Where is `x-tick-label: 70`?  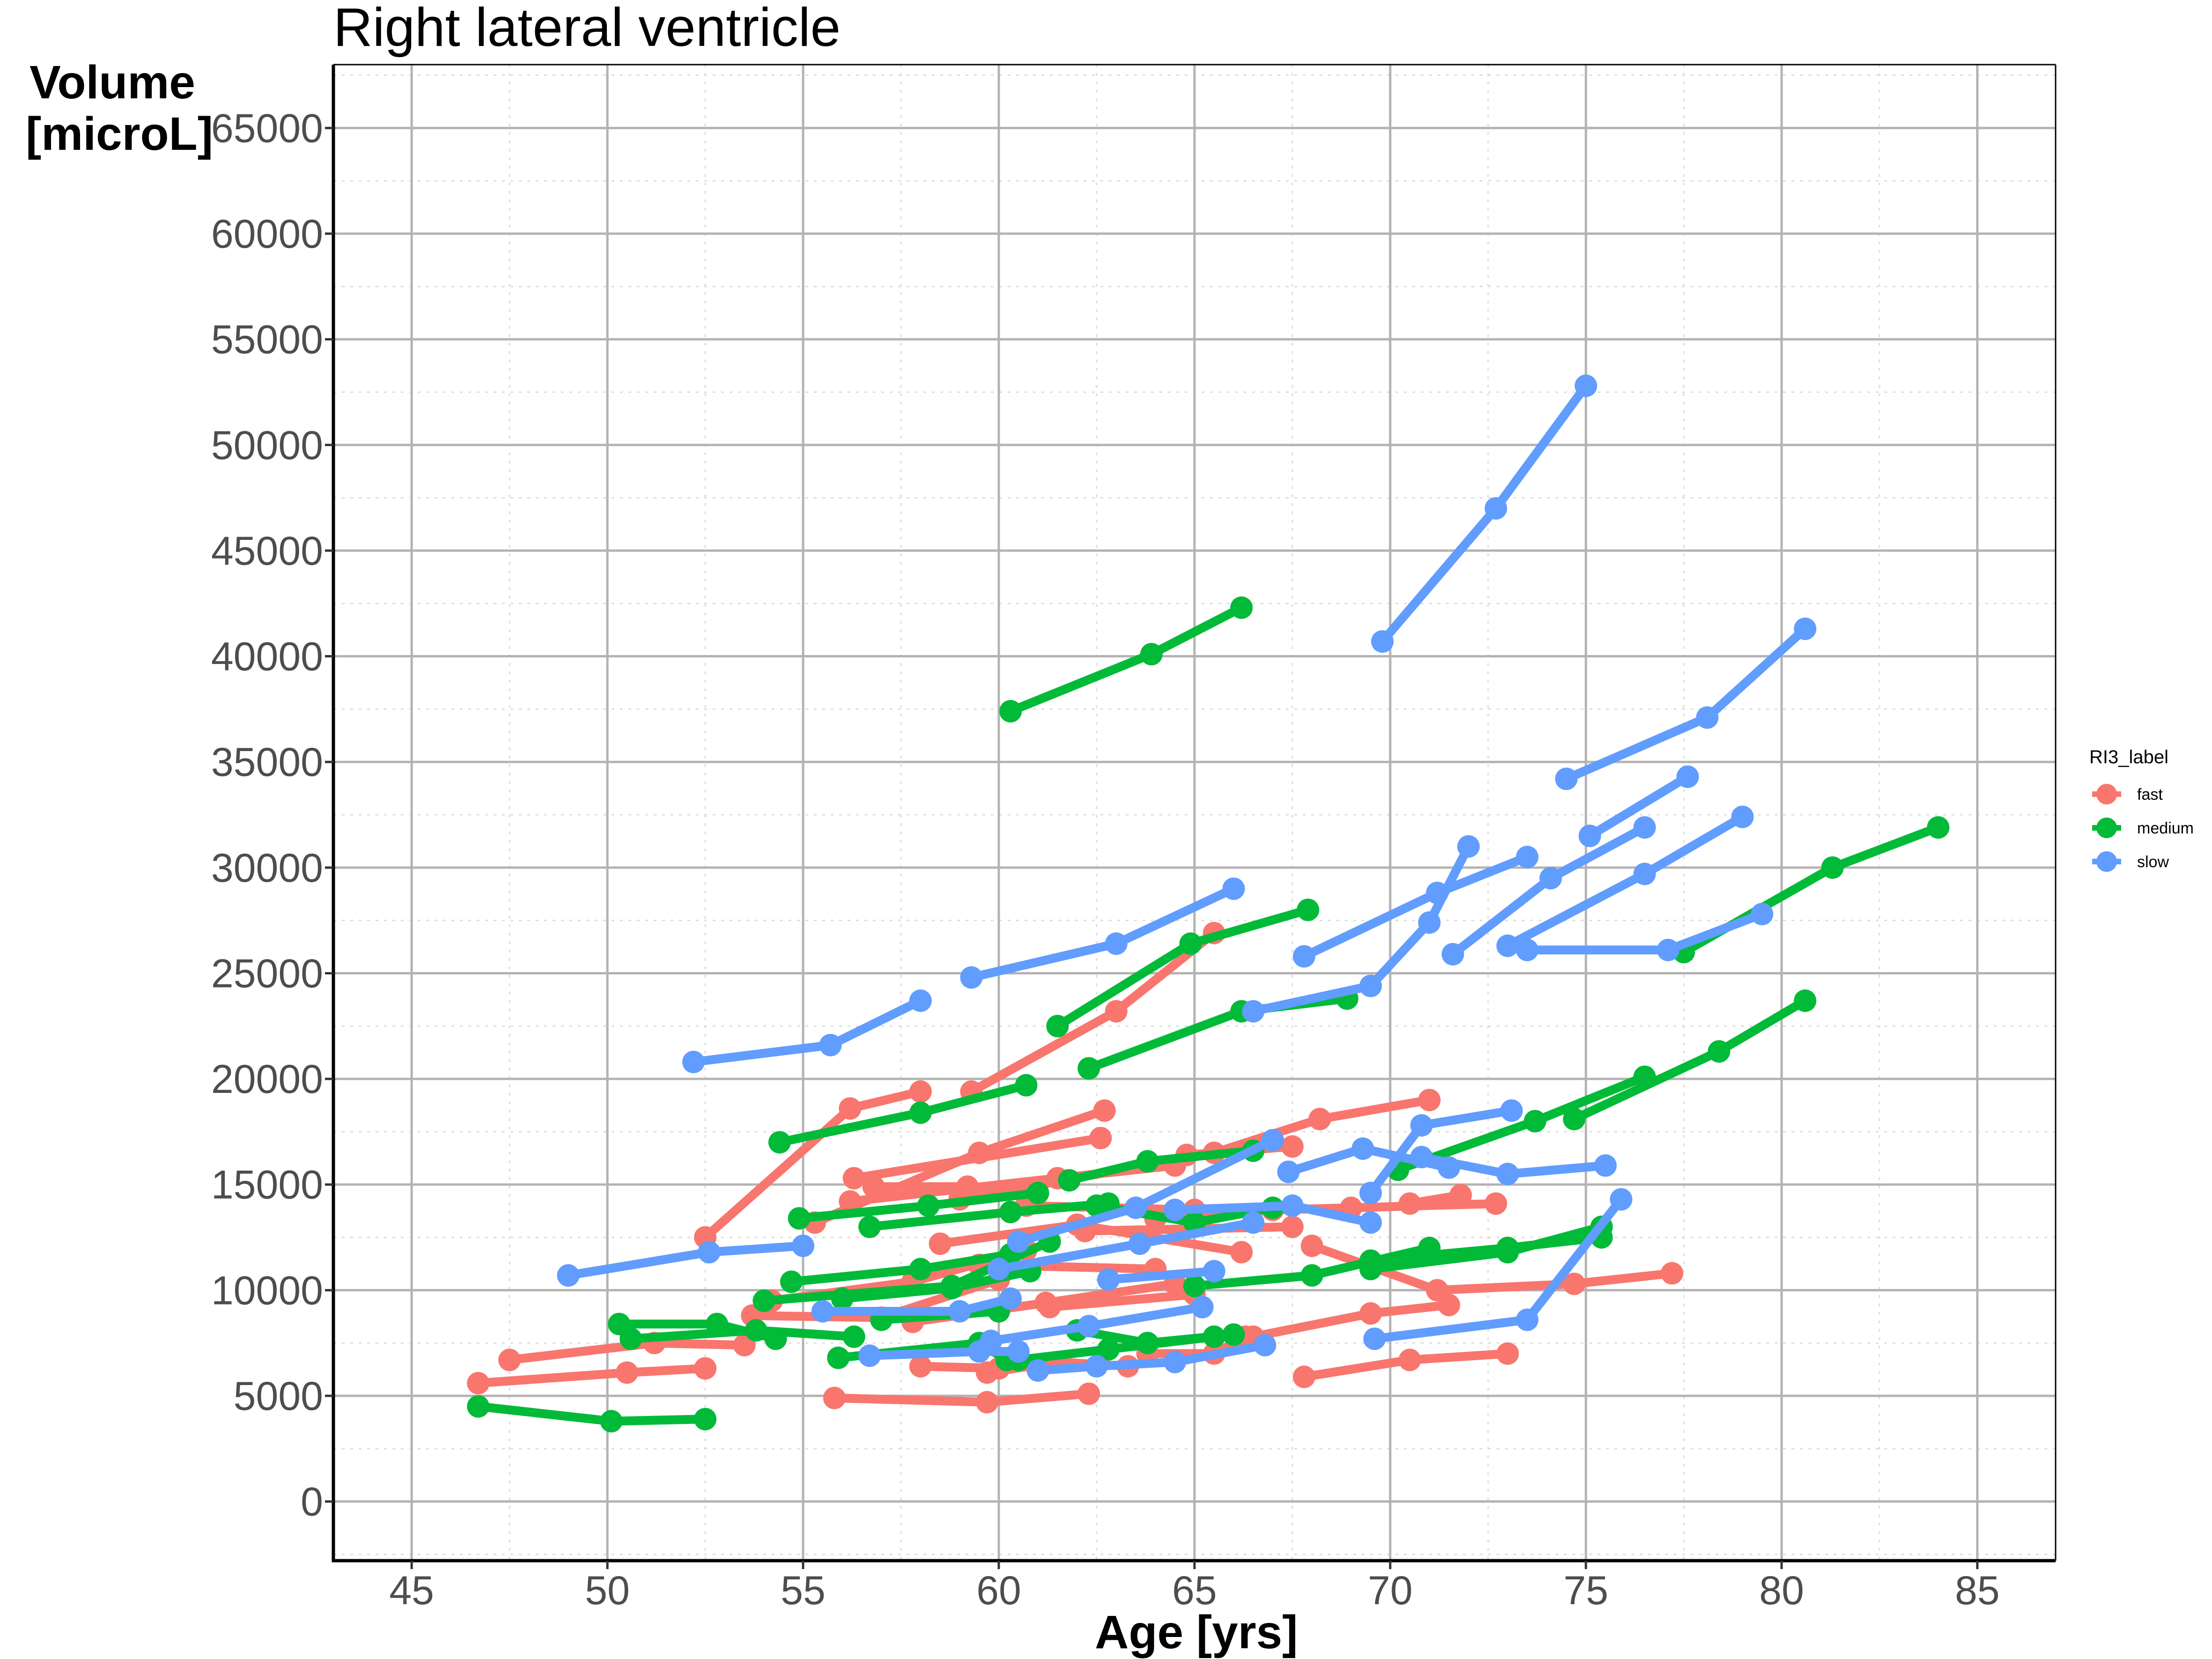 x-tick-label: 70 is located at coordinates (1390, 1591).